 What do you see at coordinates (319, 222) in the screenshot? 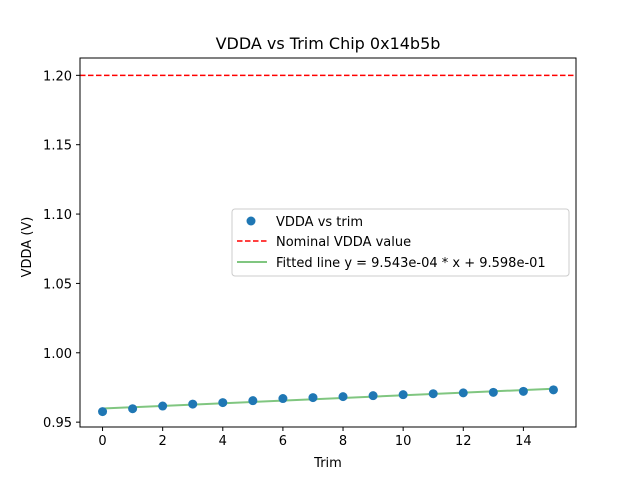
I see `legend-label: VDDA vs trim` at bounding box center [319, 222].